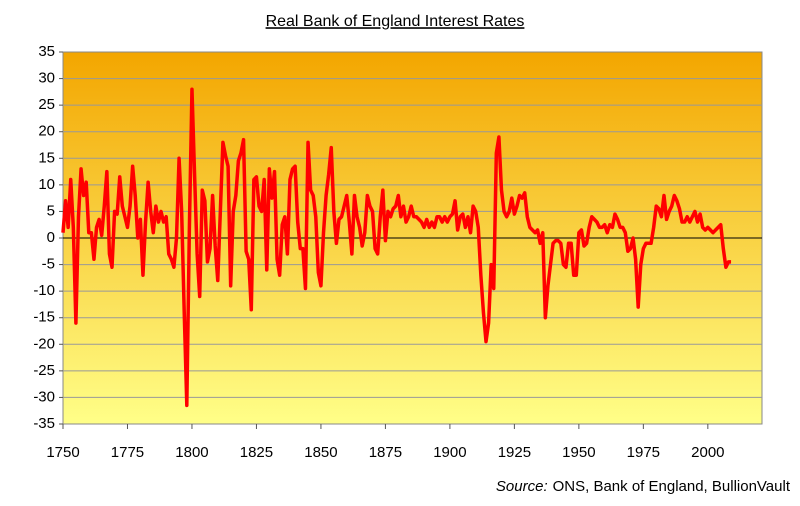 The height and width of the screenshot is (506, 800). I want to click on y-tick-label: -25, so click(44, 370).